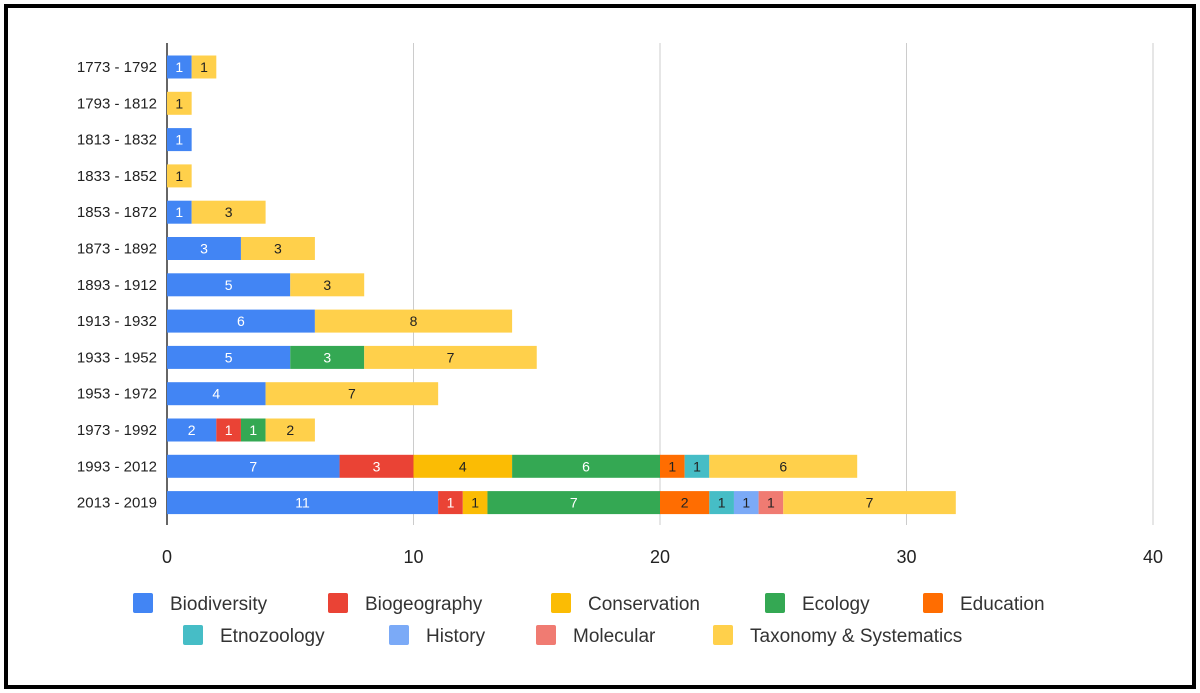 The height and width of the screenshot is (693, 1200). What do you see at coordinates (117, 430) in the screenshot?
I see `category-label: 1973 - 1992` at bounding box center [117, 430].